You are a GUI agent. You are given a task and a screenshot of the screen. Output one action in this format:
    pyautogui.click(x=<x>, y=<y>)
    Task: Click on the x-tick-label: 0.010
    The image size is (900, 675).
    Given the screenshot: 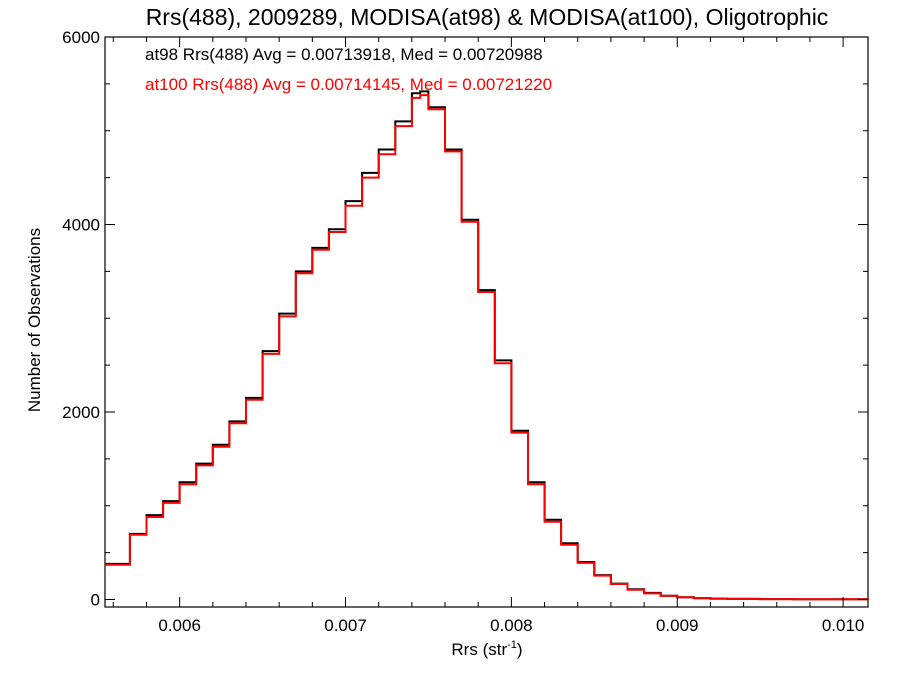 What is the action you would take?
    pyautogui.click(x=843, y=625)
    